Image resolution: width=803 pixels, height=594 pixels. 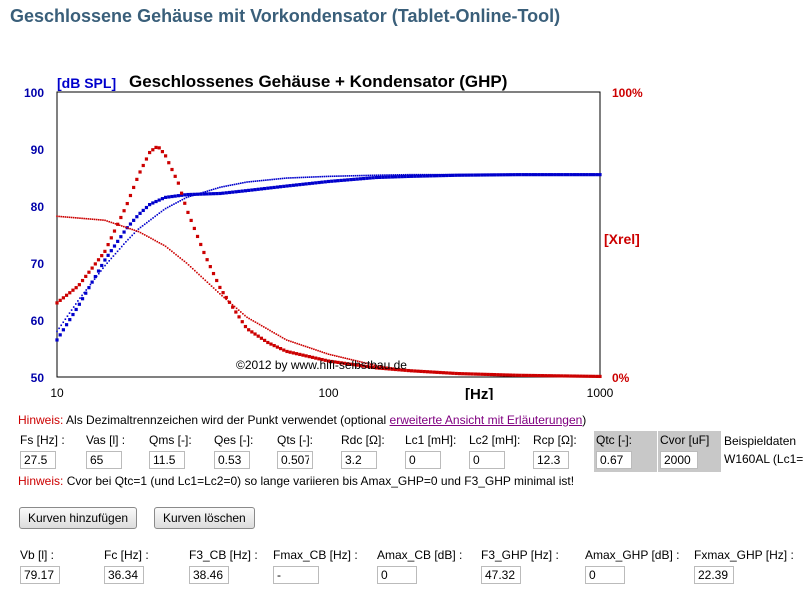 I want to click on input-label: Lc1 [mH]:, so click(x=431, y=440).